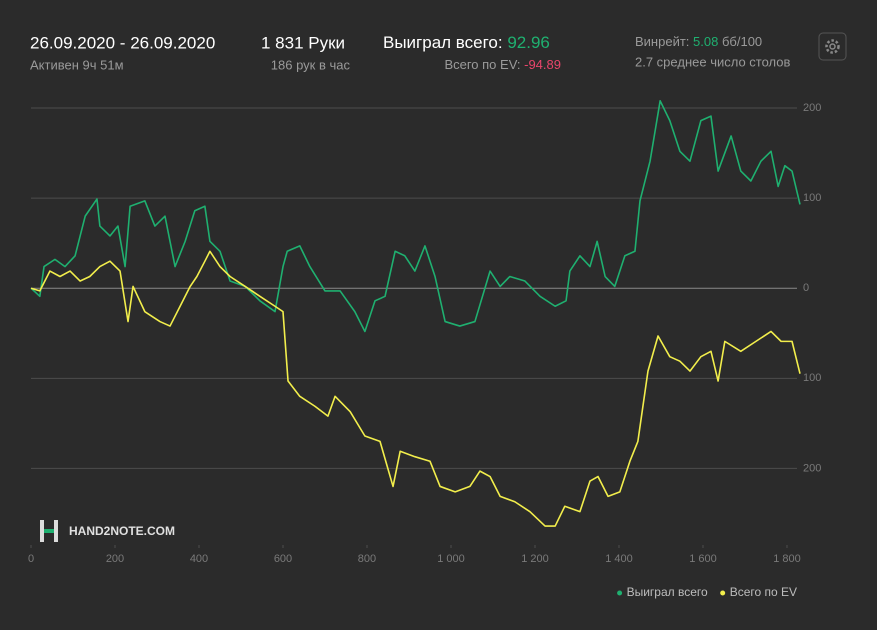 The height and width of the screenshot is (630, 877). What do you see at coordinates (199, 559) in the screenshot?
I see `x-tick-label: 400` at bounding box center [199, 559].